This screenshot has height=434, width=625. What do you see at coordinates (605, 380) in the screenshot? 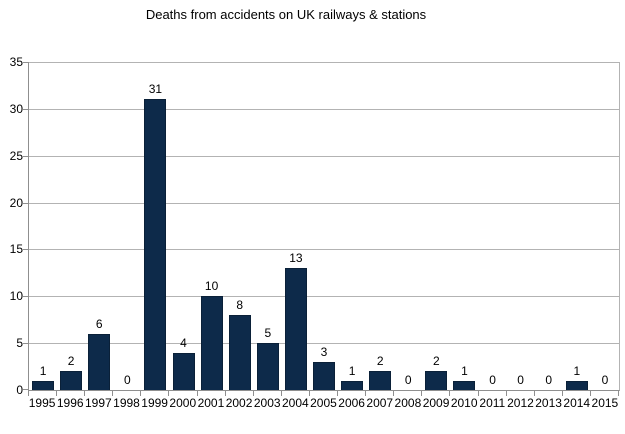
I see `bar-value-2015: 0` at bounding box center [605, 380].